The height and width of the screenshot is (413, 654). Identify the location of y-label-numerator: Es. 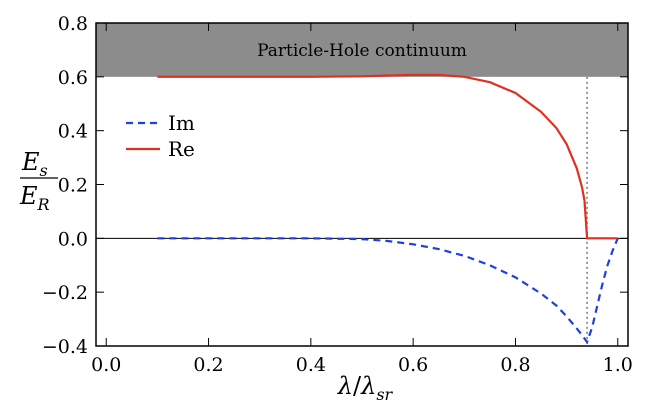
(34, 164).